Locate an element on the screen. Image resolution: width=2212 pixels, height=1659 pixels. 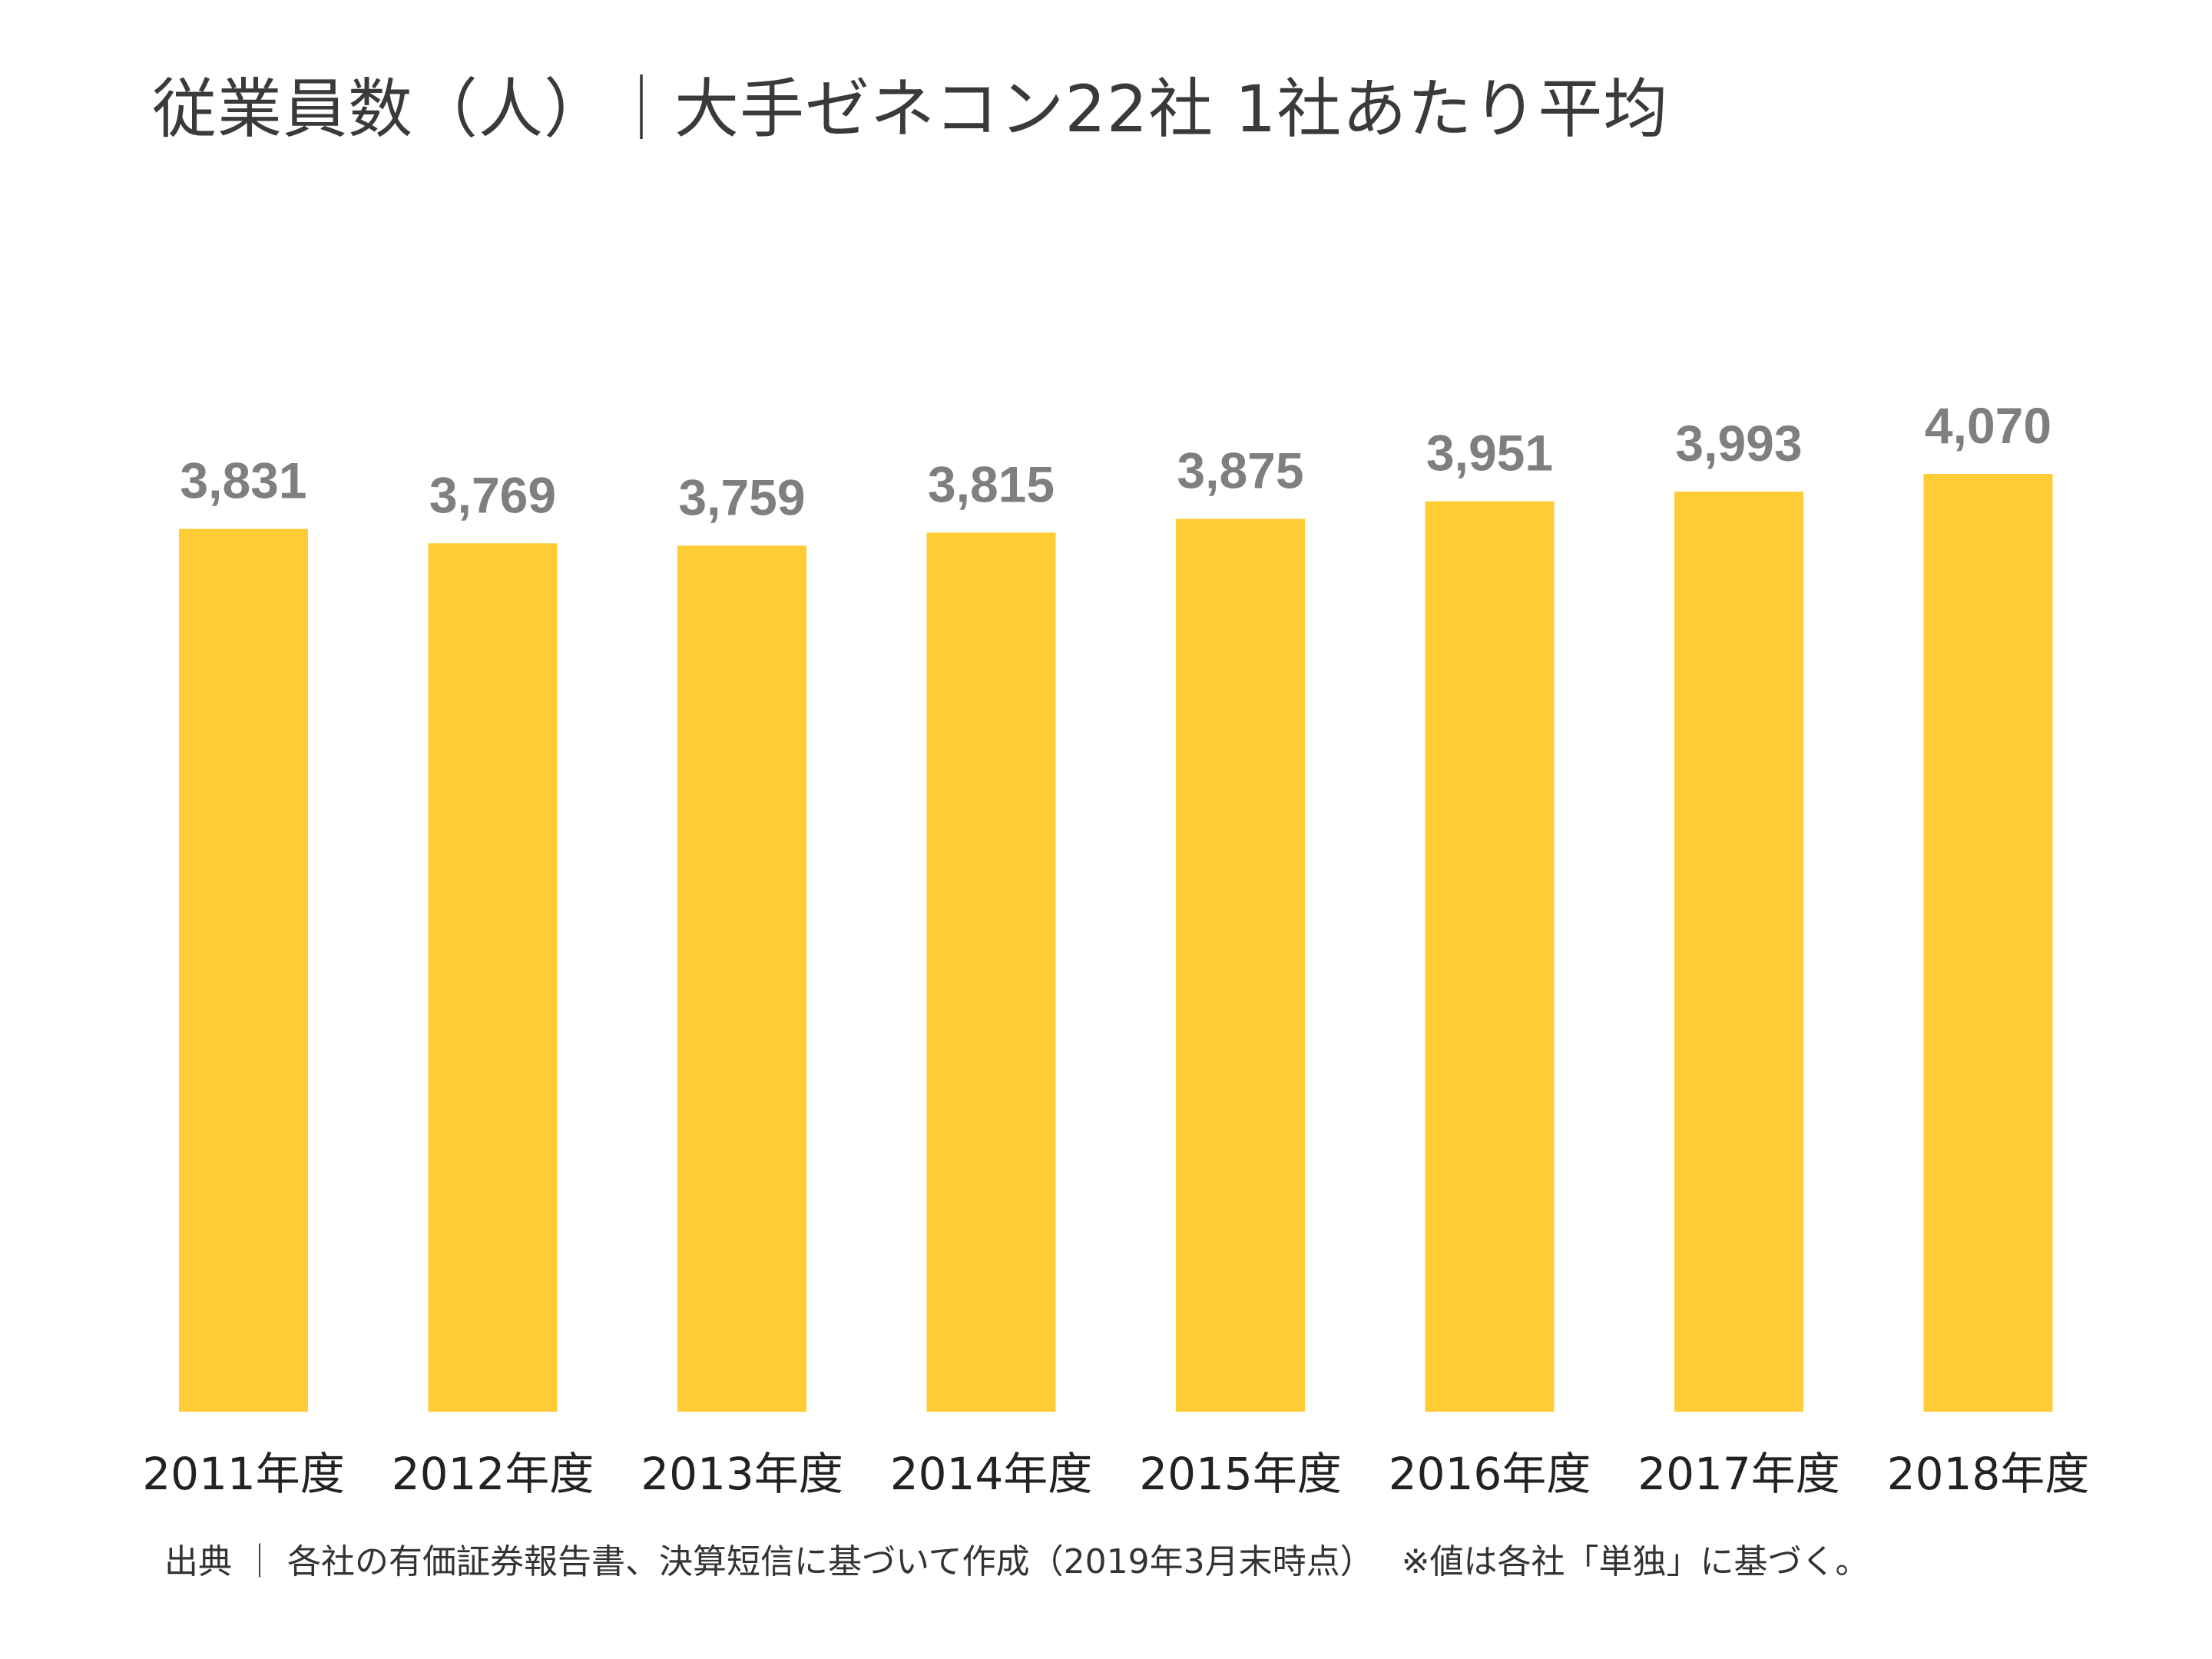
bar-2018年度 is located at coordinates (1988, 943).